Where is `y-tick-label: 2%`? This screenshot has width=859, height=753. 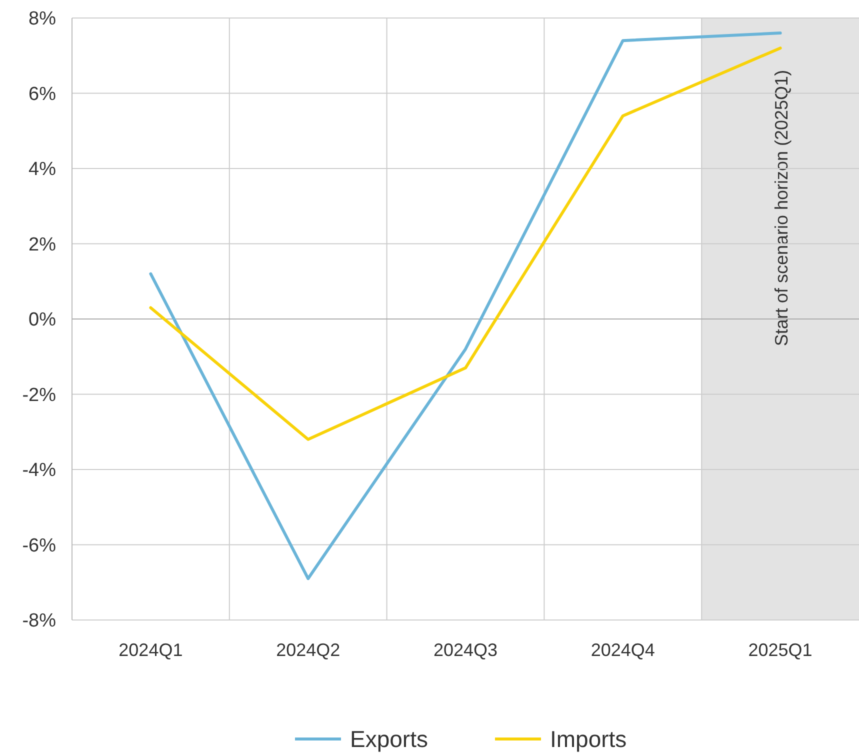
y-tick-label: 2% is located at coordinates (42, 245).